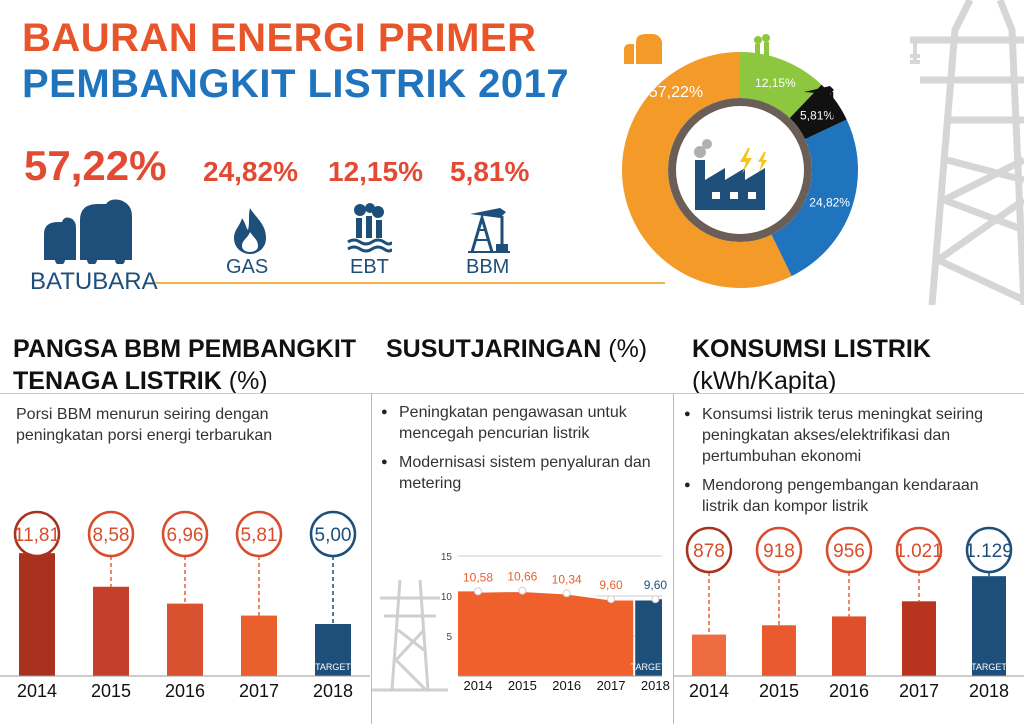 This screenshot has height=724, width=1024. I want to click on bbm-label: BBM, so click(488, 267).